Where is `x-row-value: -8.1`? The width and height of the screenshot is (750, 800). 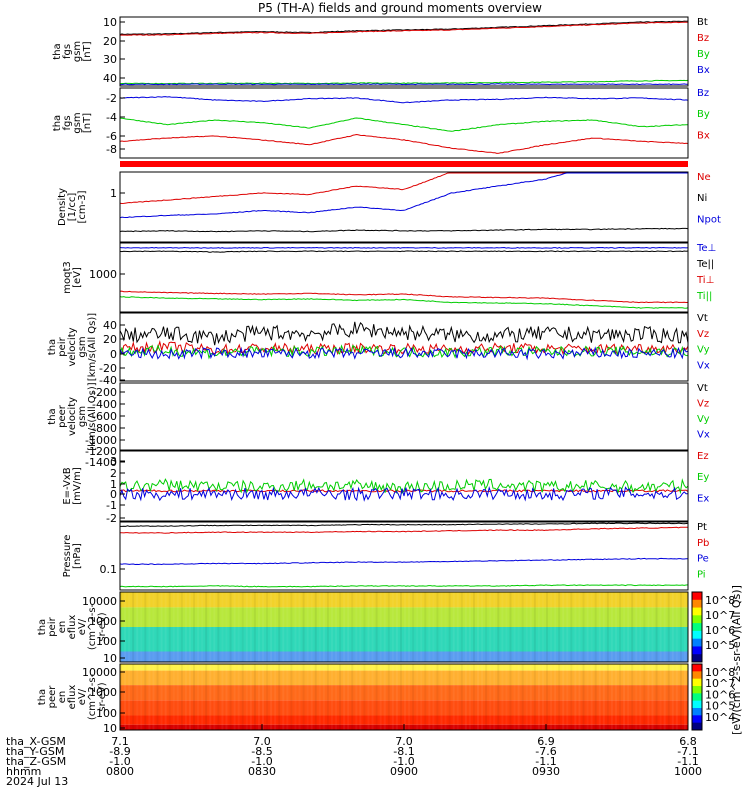
x-row-value: -8.1 is located at coordinates (403, 751).